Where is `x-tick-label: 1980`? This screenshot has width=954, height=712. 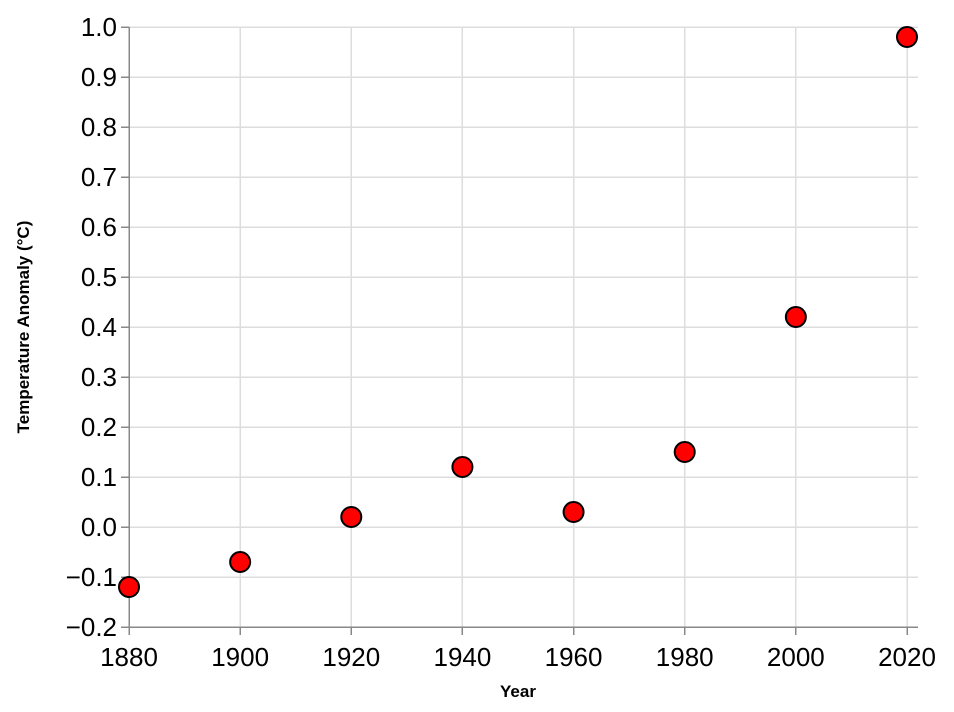
x-tick-label: 1980 is located at coordinates (685, 657).